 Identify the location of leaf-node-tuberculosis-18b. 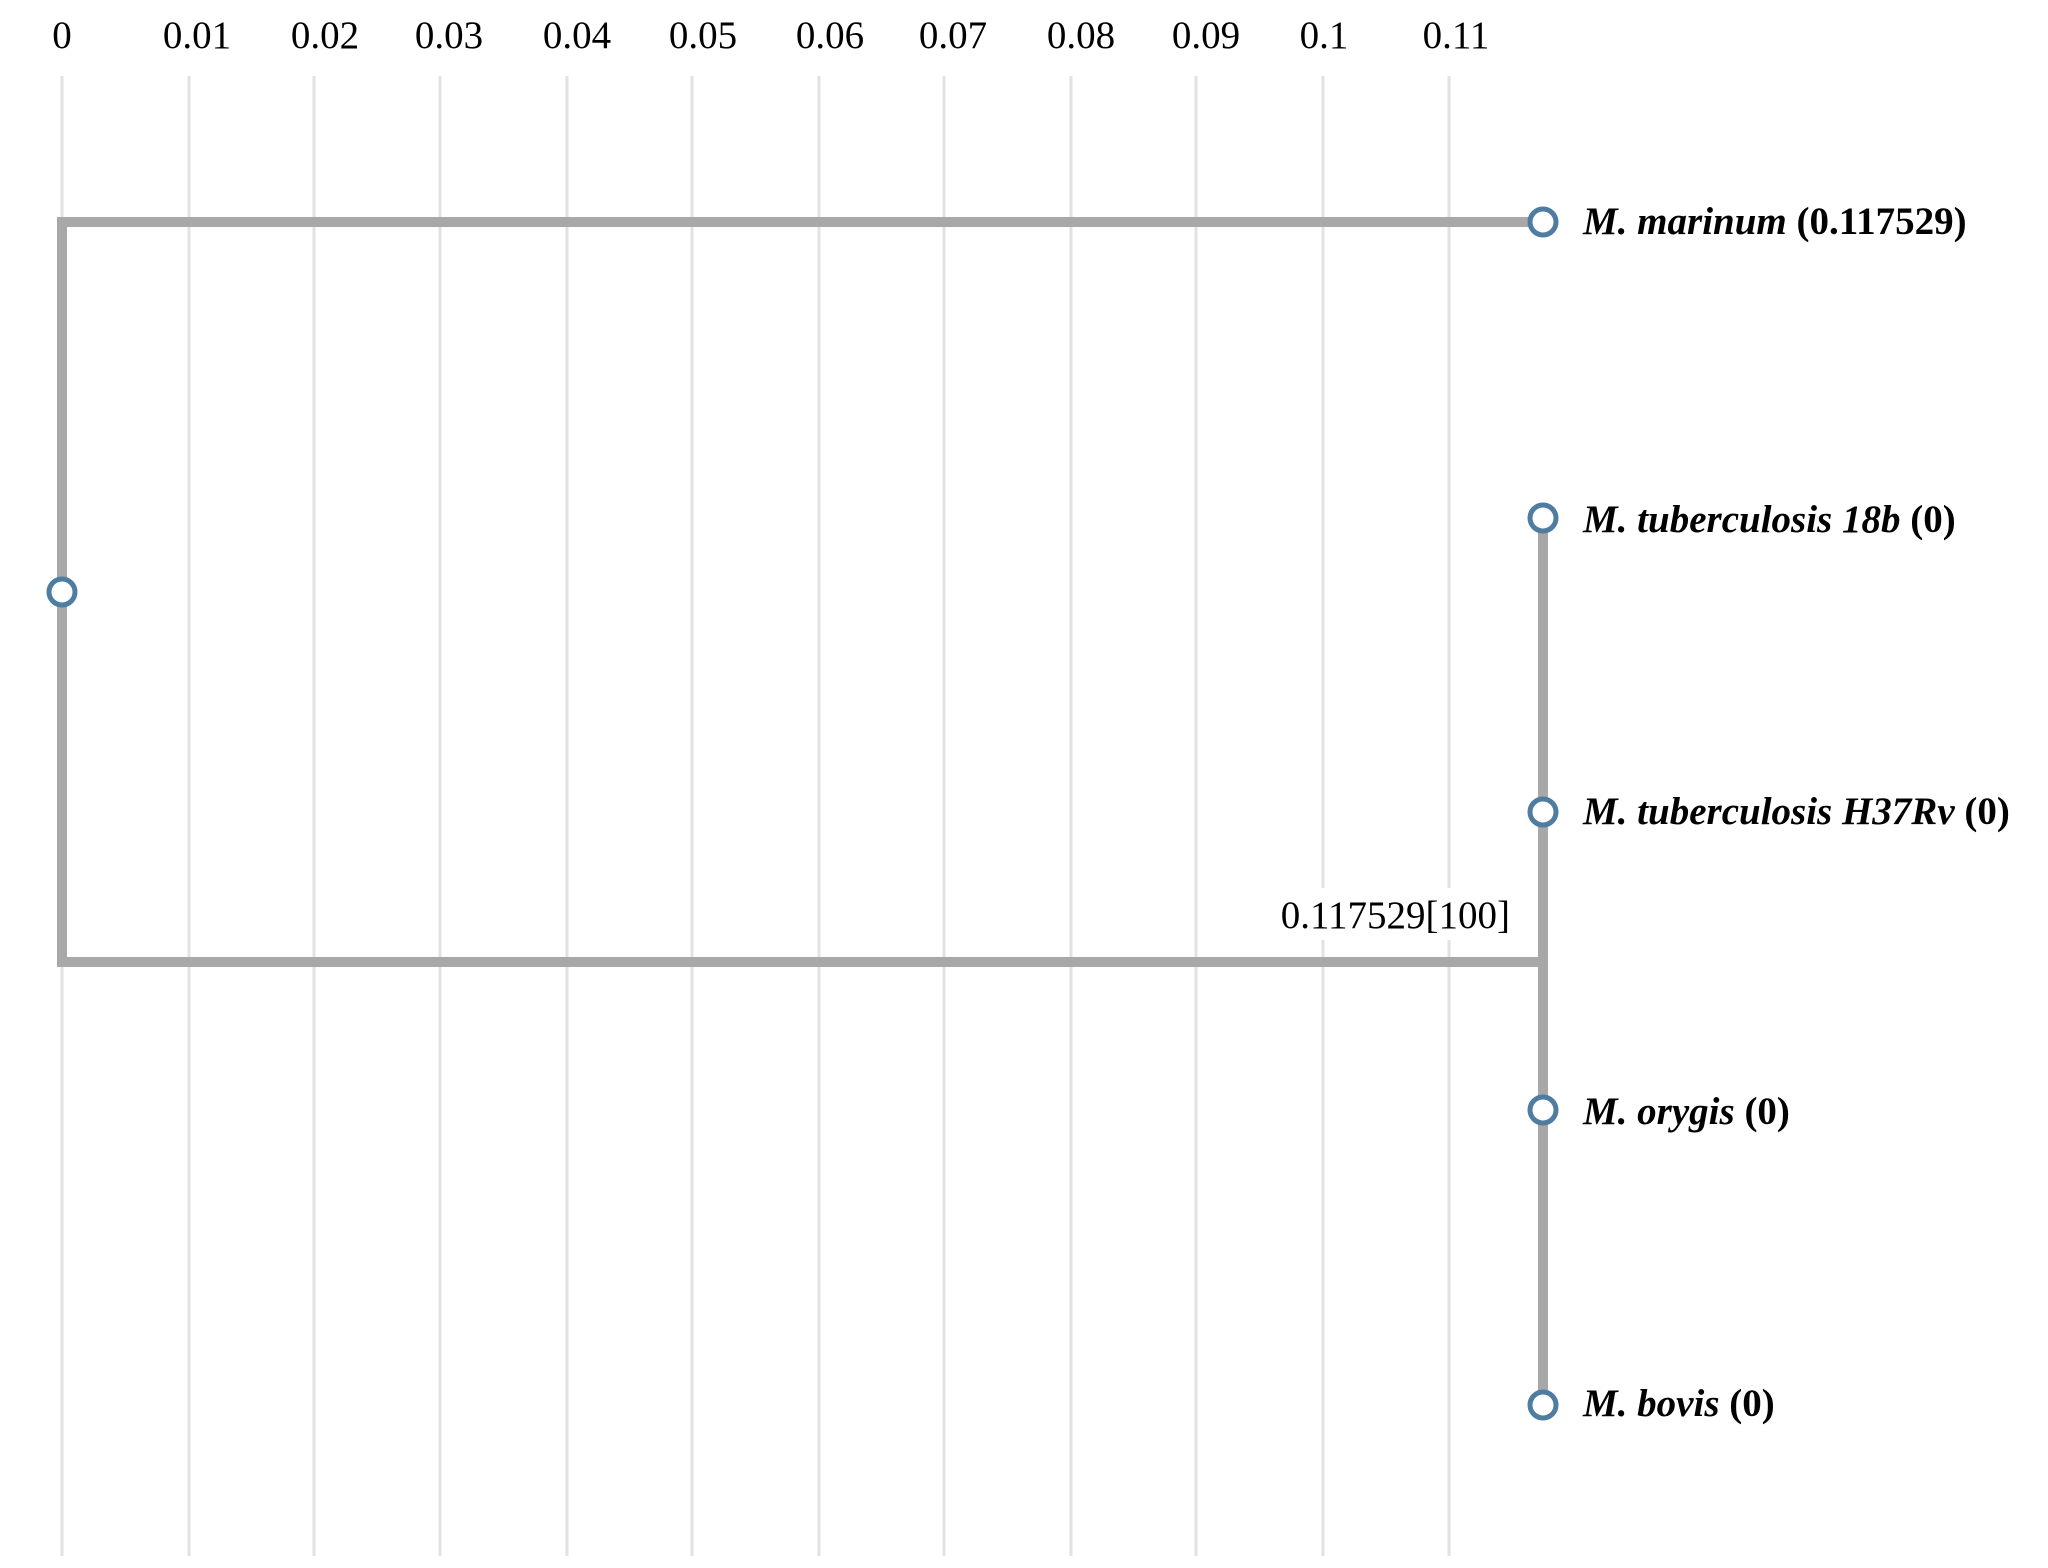
(1543, 518).